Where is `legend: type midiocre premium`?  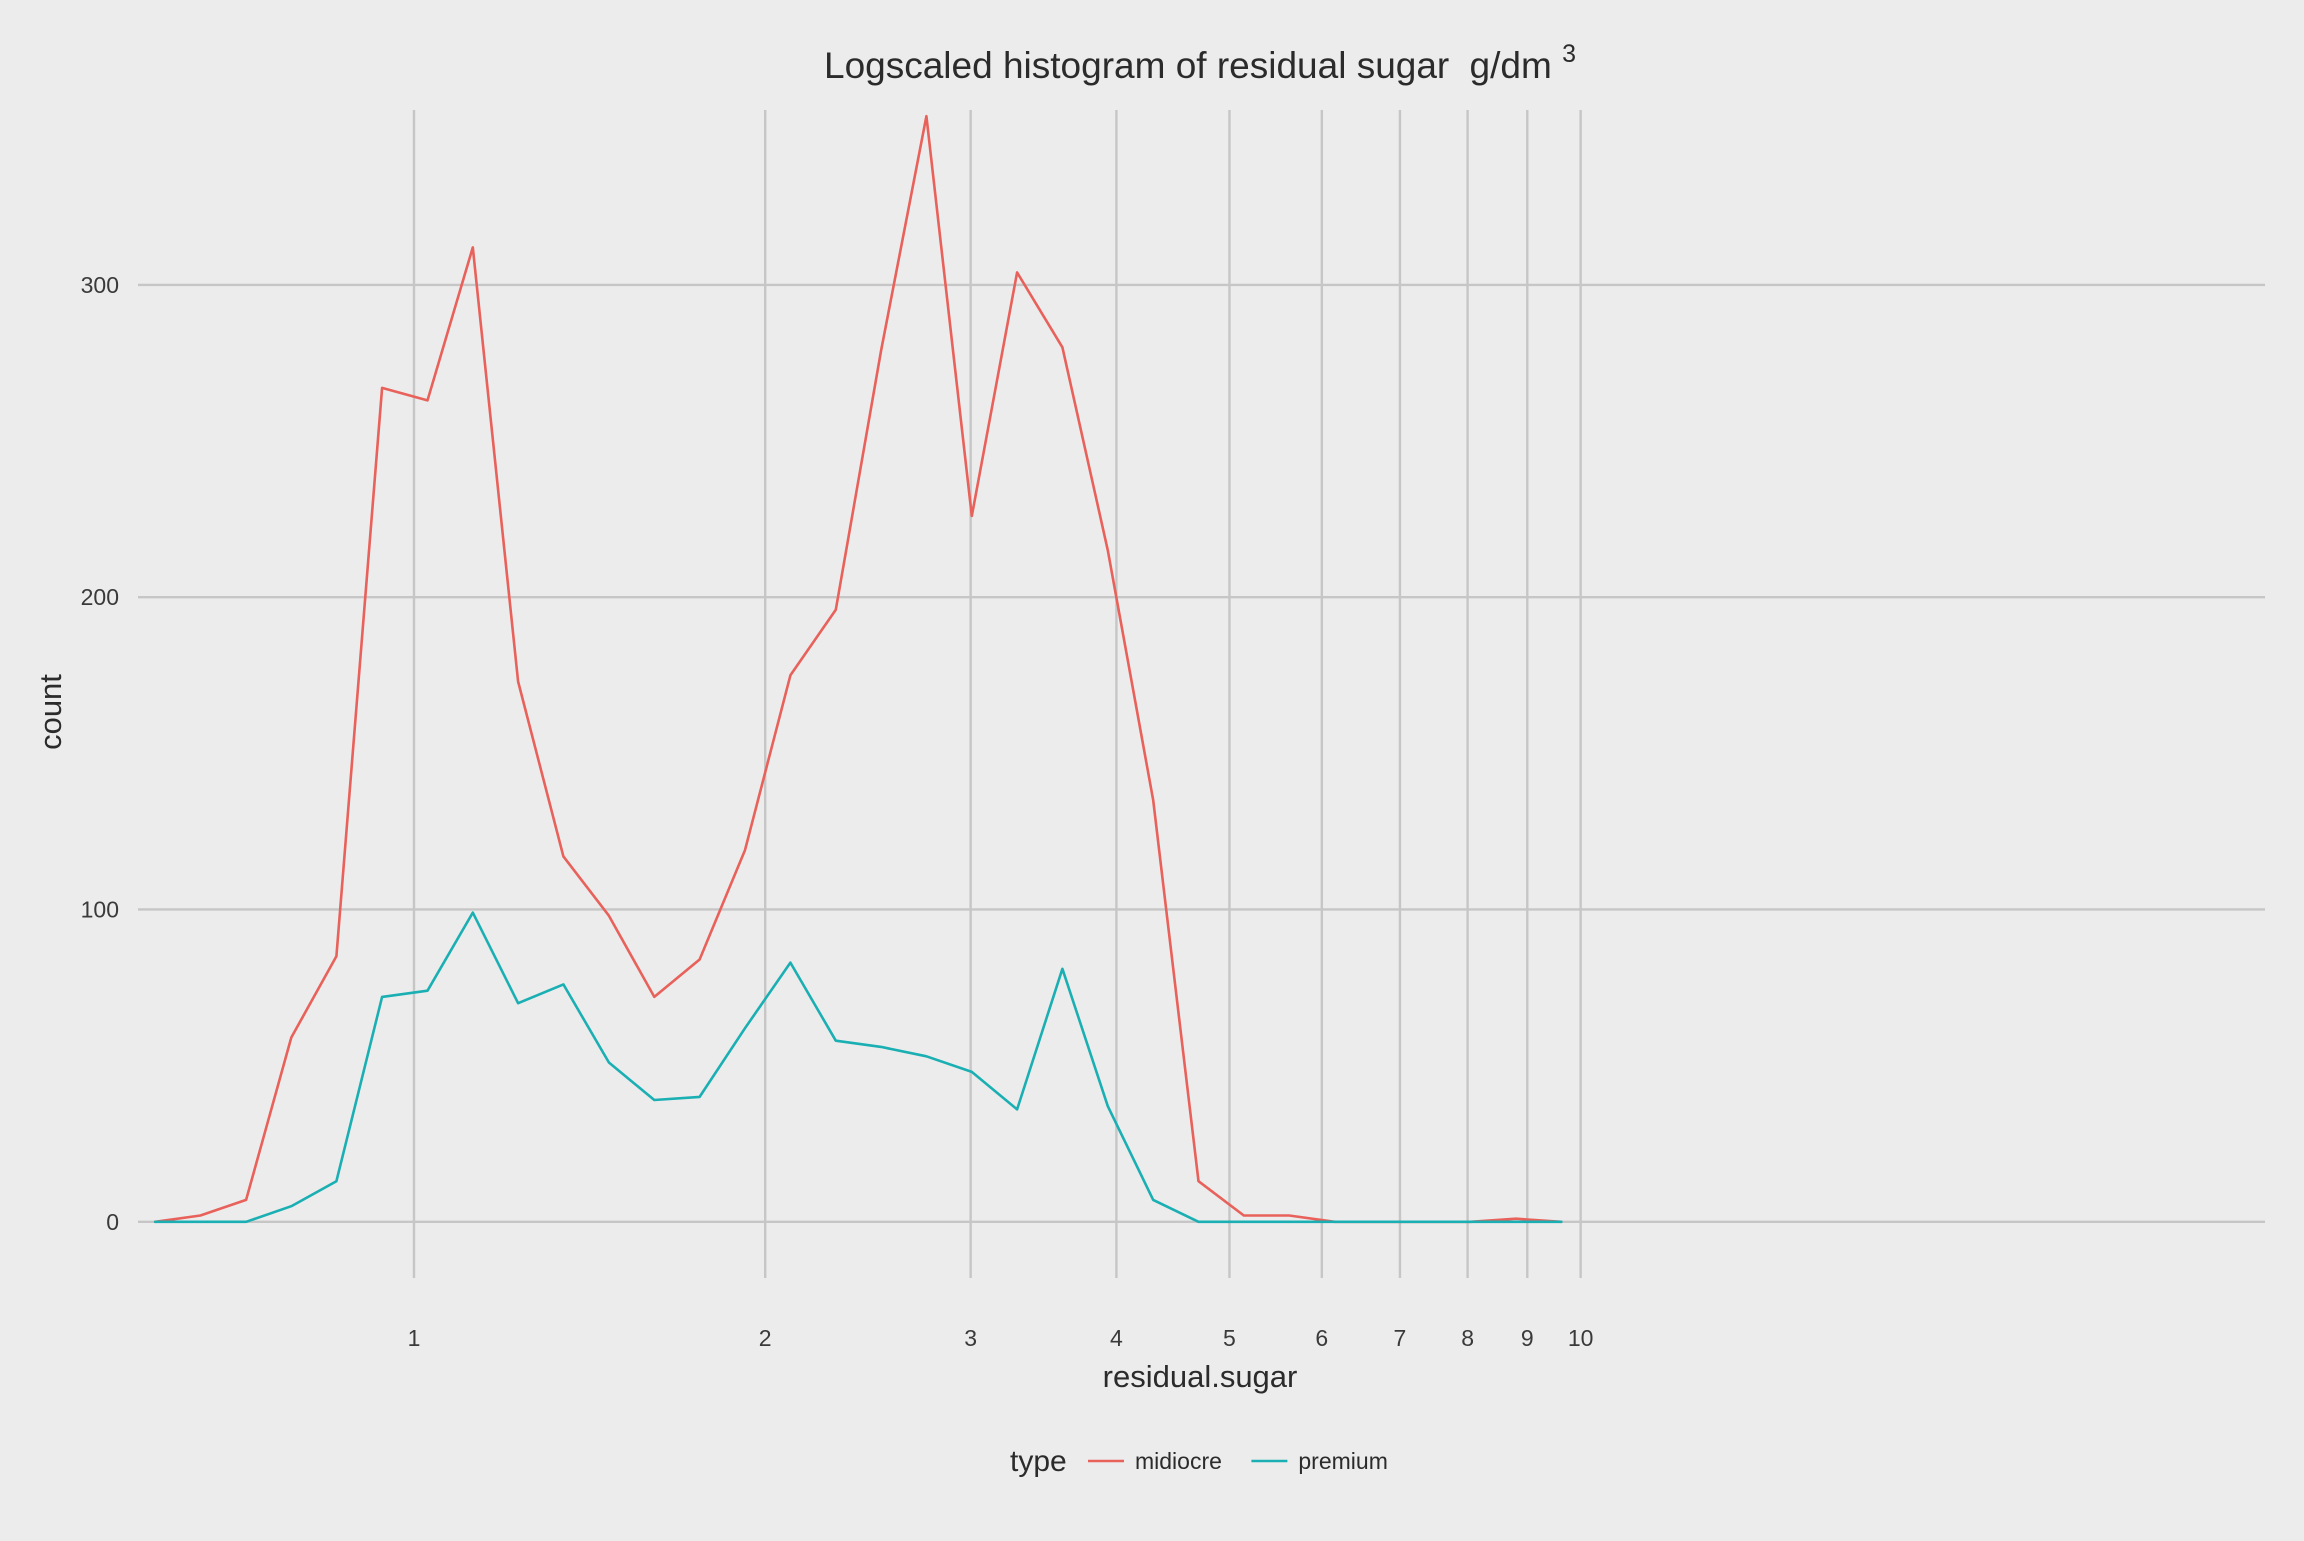
legend: type midiocre premium is located at coordinates (1199, 1461).